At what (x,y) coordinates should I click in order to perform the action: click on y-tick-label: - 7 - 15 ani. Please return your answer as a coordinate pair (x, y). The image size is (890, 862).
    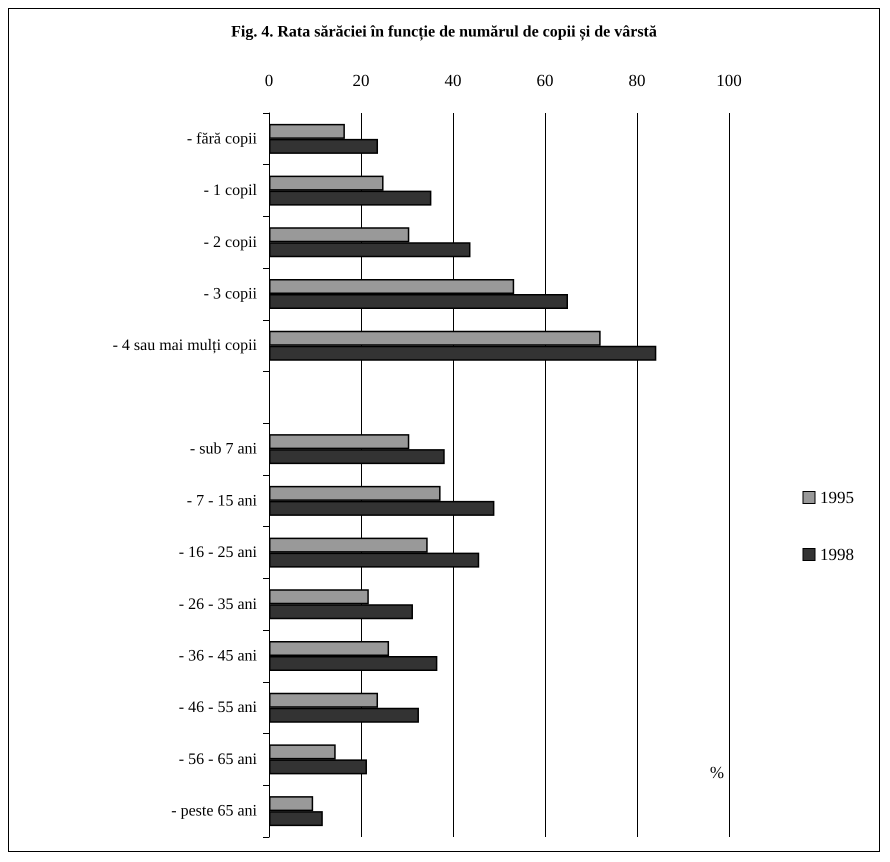
    Looking at the image, I should click on (222, 501).